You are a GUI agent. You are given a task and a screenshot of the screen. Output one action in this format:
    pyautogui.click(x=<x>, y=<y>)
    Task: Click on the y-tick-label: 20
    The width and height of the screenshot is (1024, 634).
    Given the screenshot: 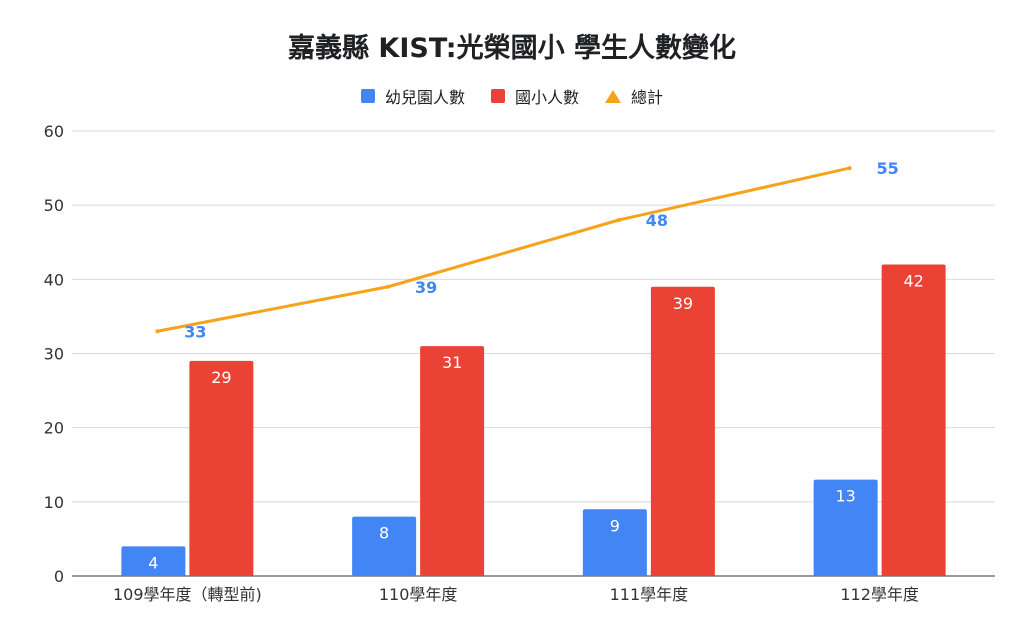 What is the action you would take?
    pyautogui.click(x=54, y=428)
    